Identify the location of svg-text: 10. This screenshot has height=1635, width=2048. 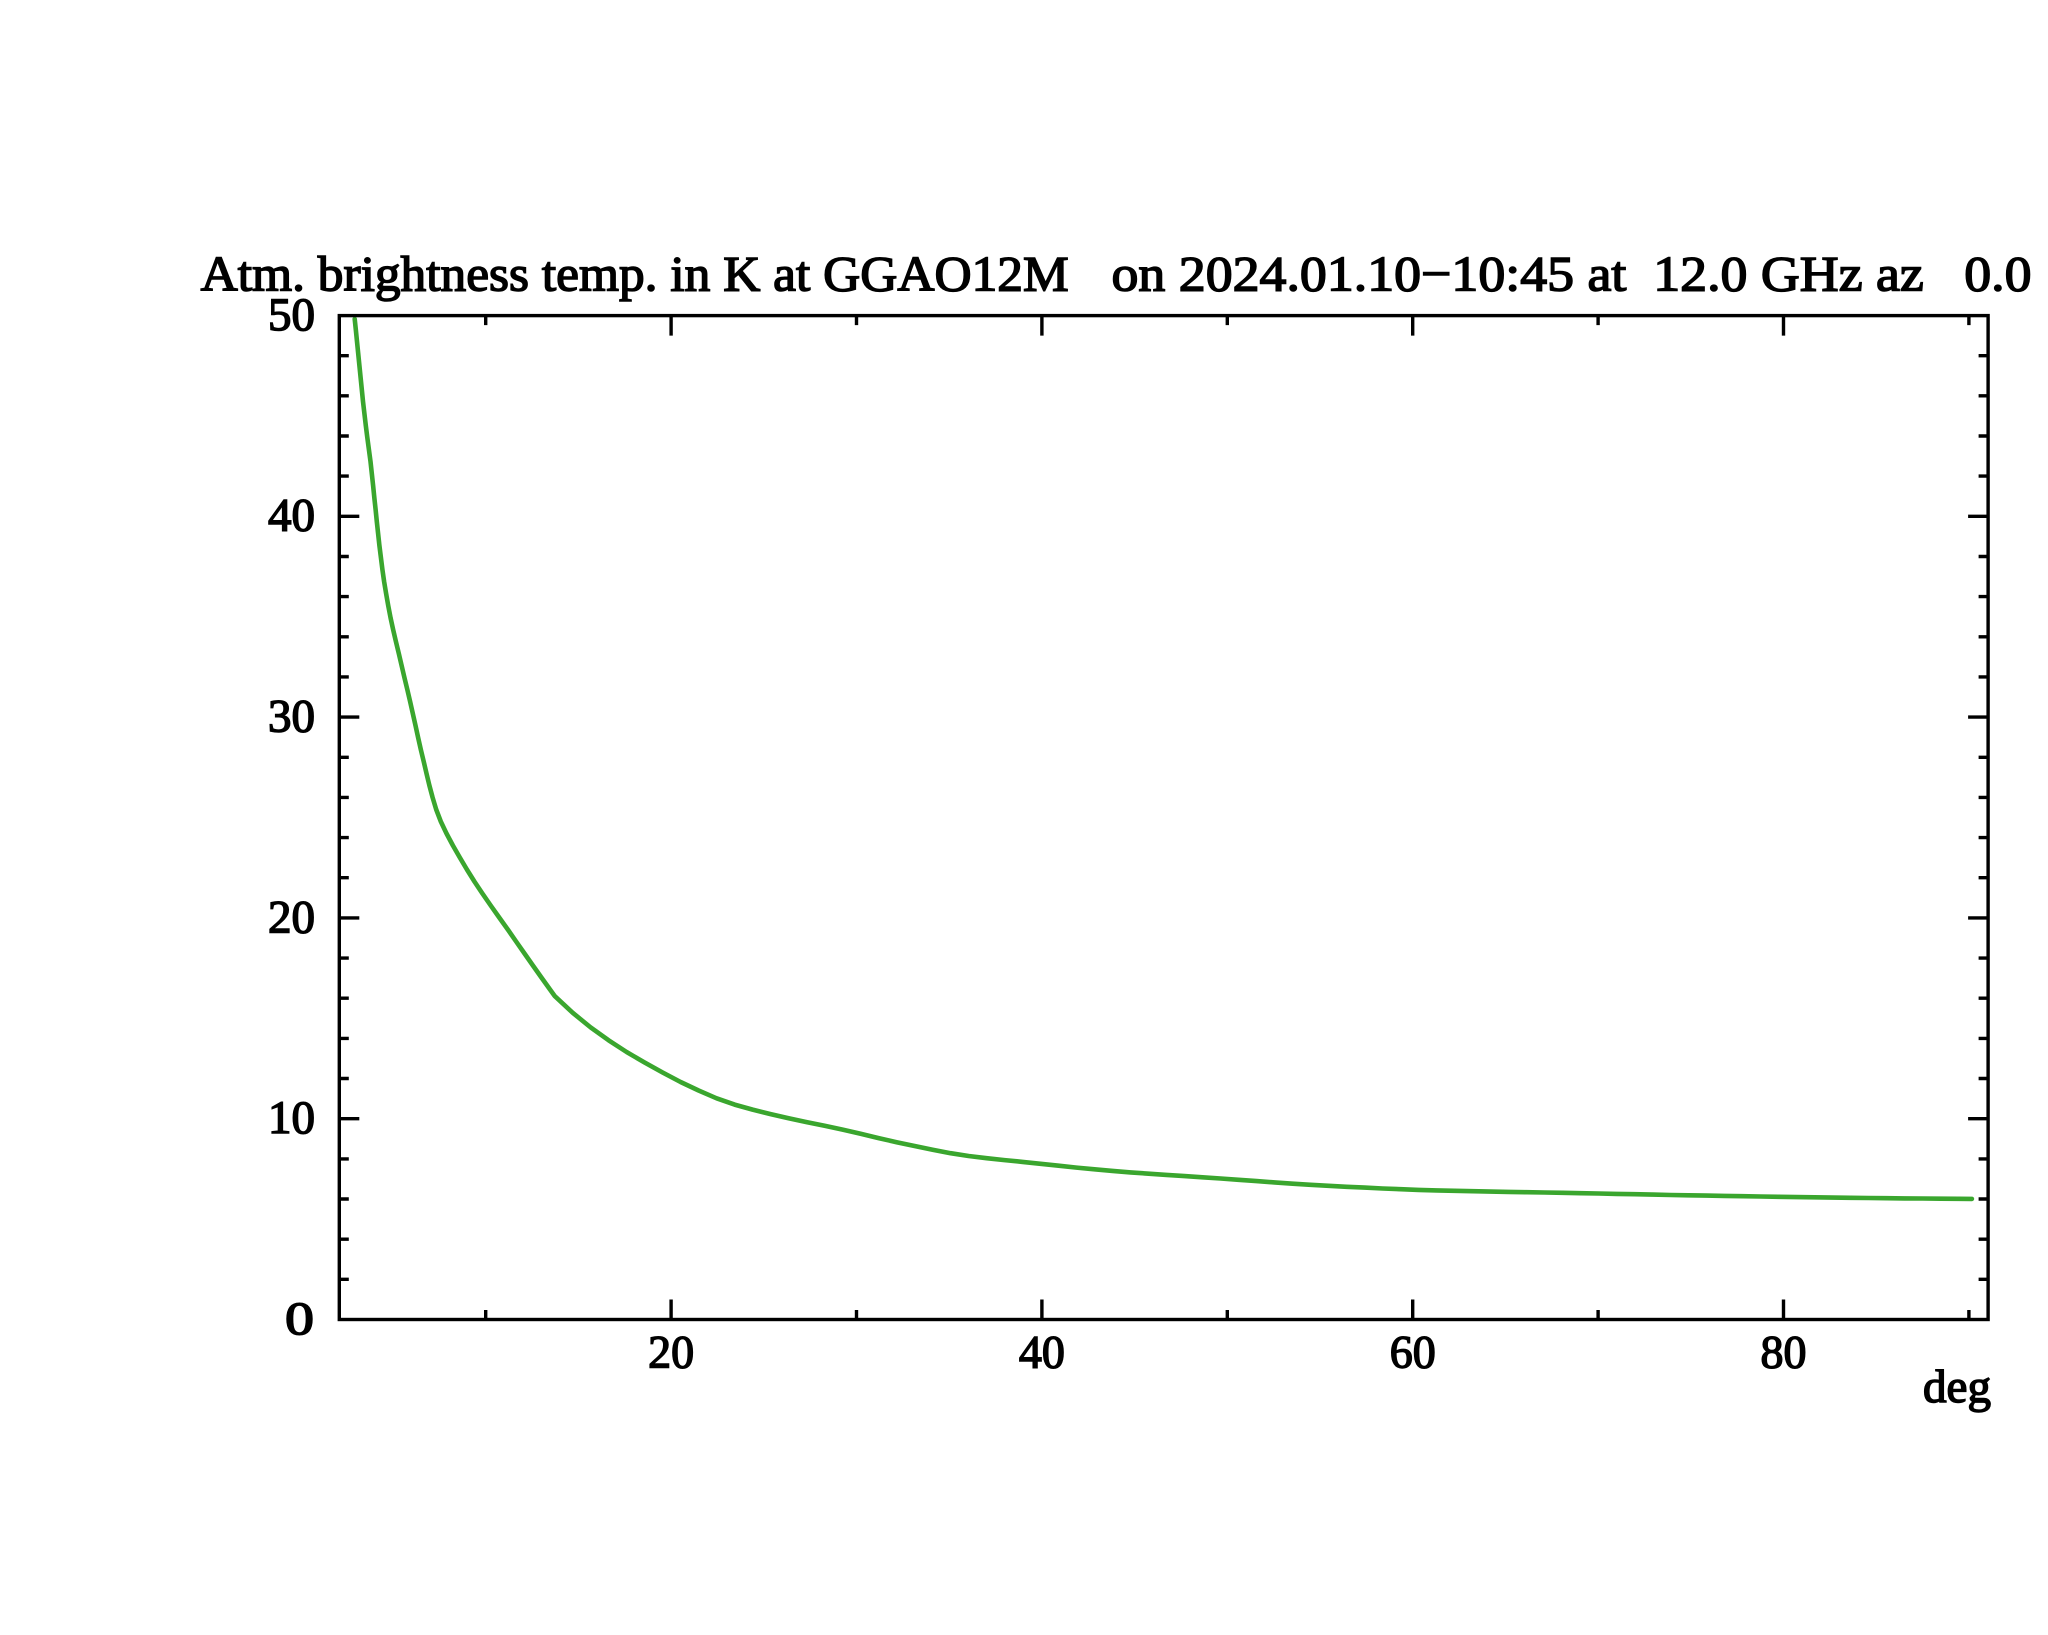
(291, 1118).